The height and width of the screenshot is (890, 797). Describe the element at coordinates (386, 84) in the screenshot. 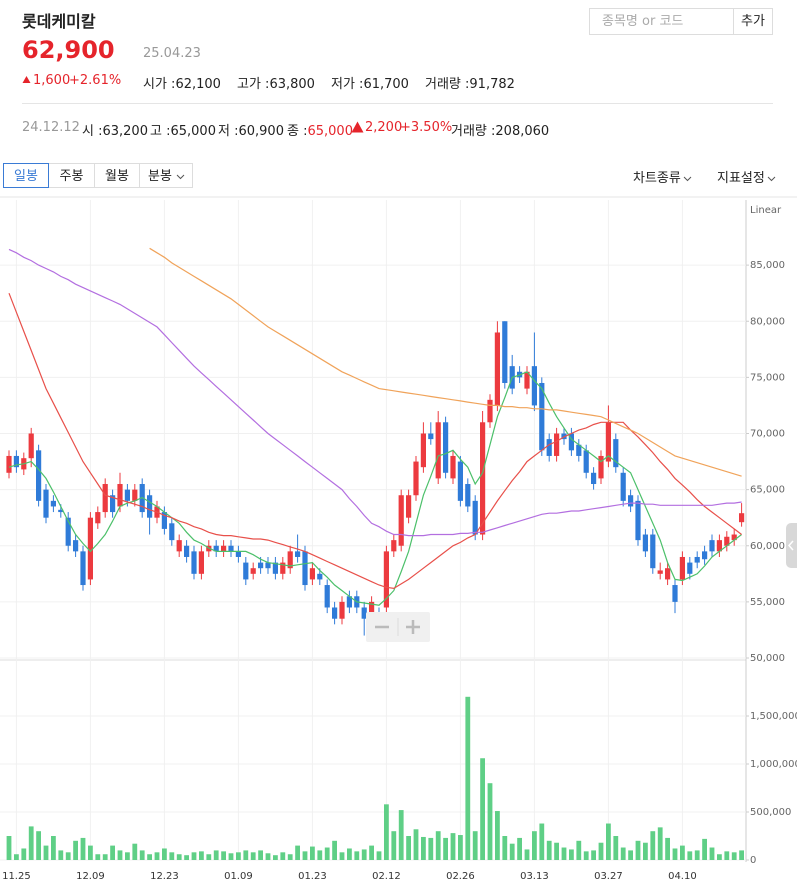

I see `stat-value: 61,700` at that location.